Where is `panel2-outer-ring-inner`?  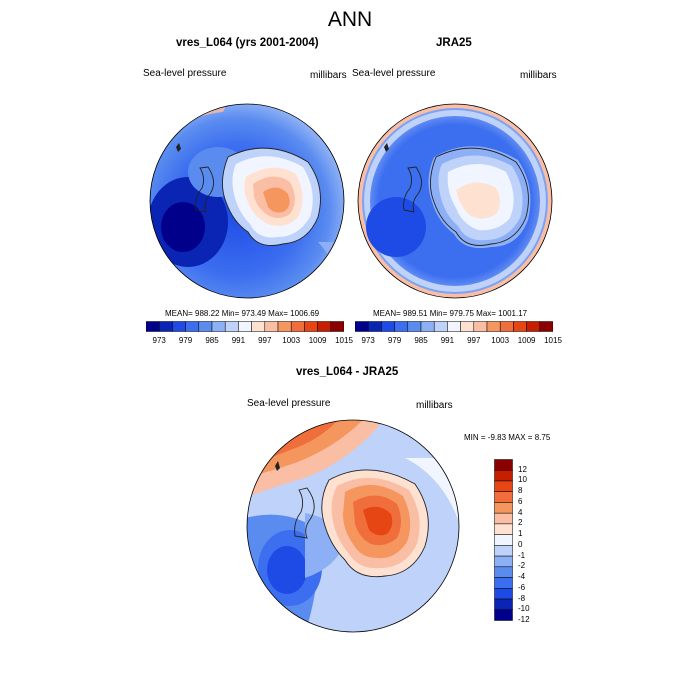 panel2-outer-ring-inner is located at coordinates (455, 201).